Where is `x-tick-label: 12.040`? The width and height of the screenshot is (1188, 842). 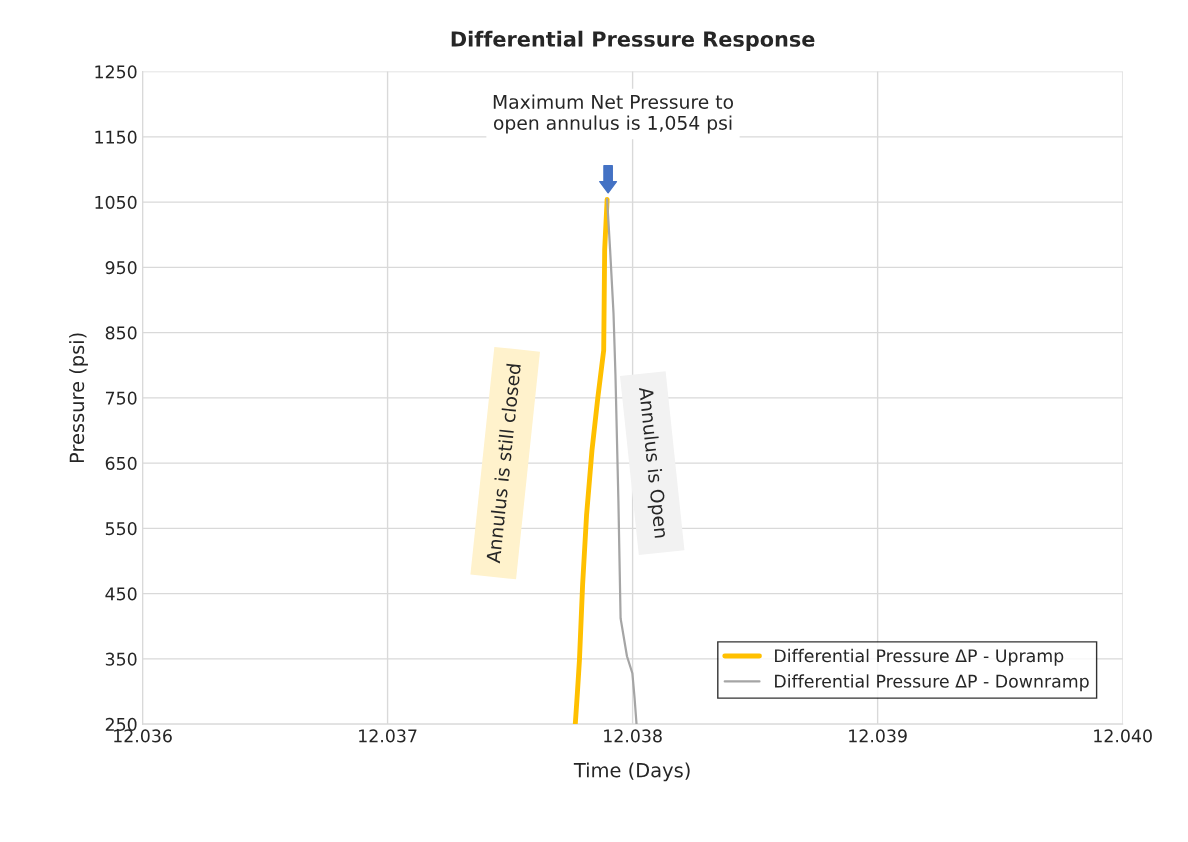
x-tick-label: 12.040 is located at coordinates (1123, 736).